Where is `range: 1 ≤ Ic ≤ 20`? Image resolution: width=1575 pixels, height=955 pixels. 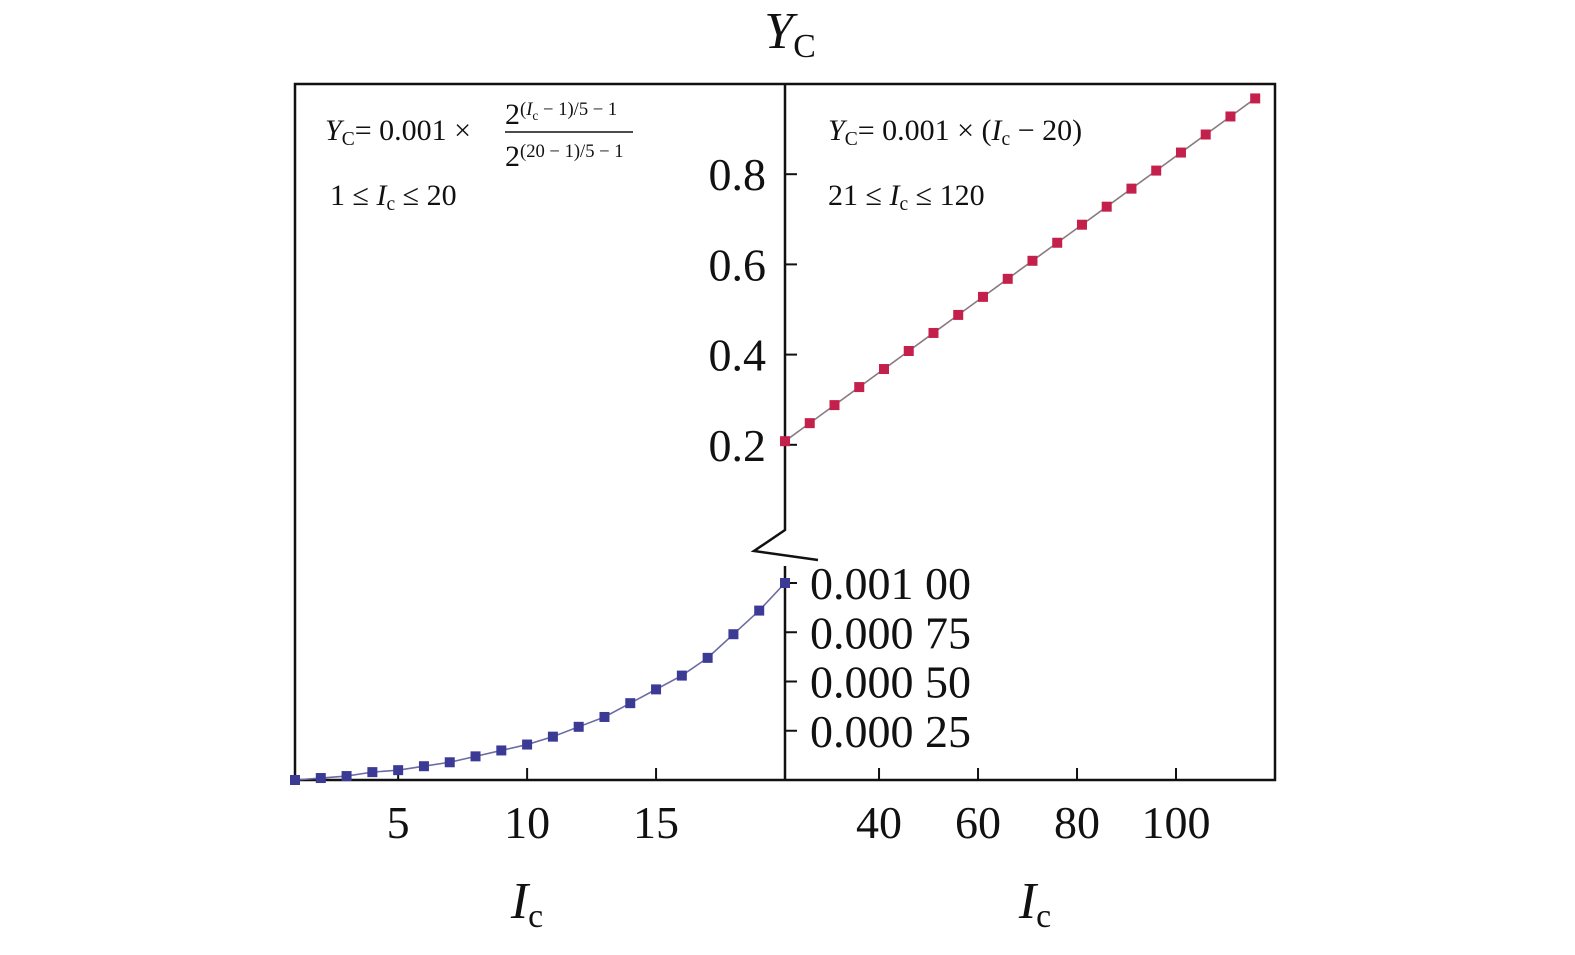 range: 1 ≤ Ic ≤ 20 is located at coordinates (393, 197).